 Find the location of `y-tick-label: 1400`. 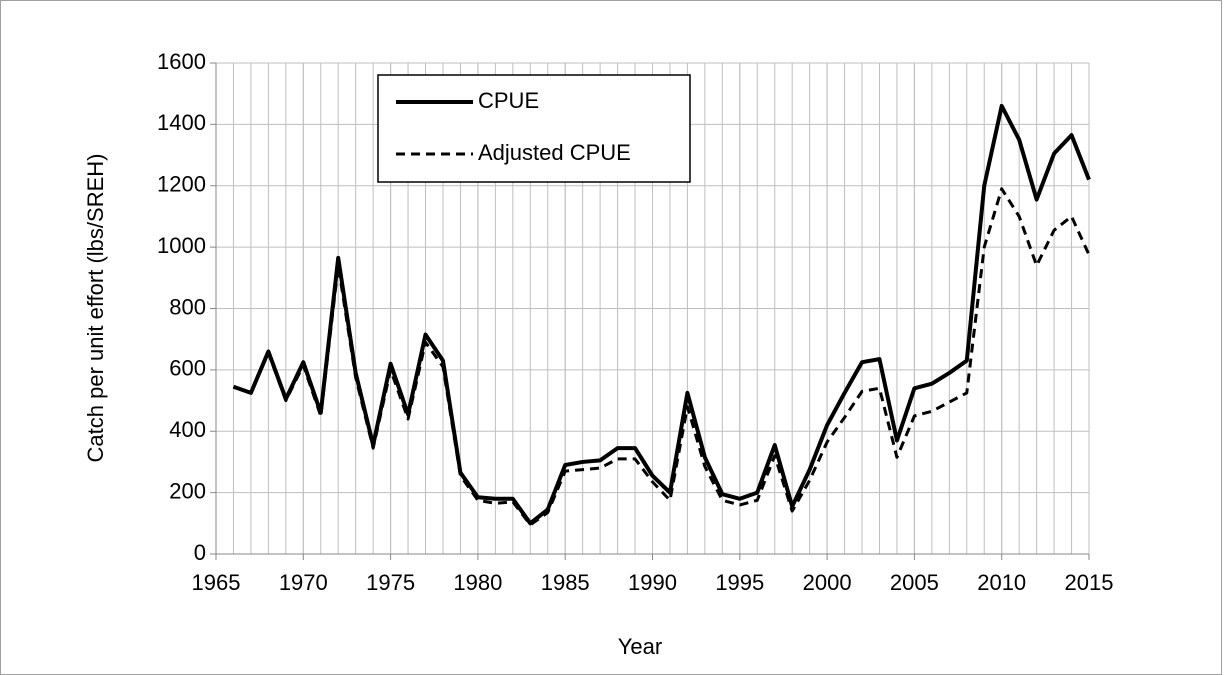

y-tick-label: 1400 is located at coordinates (181, 122).